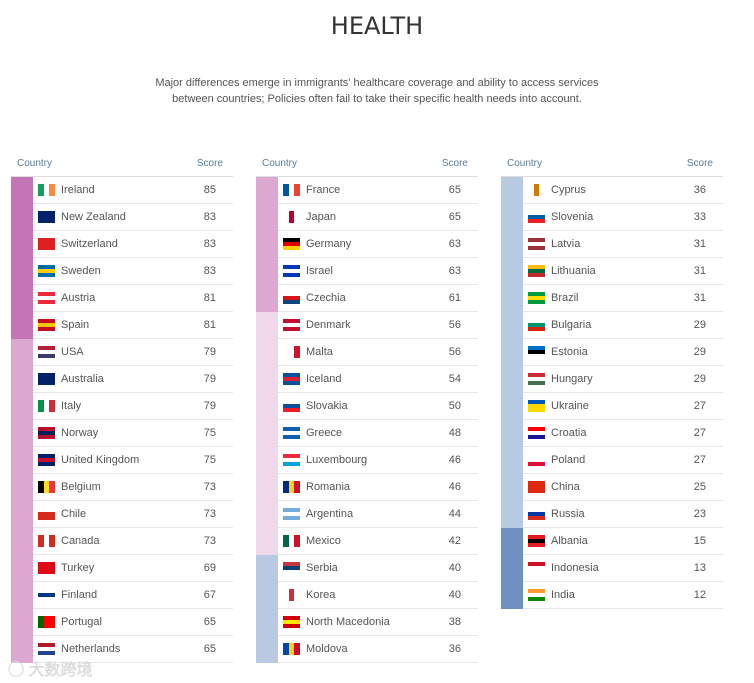 Image resolution: width=754 pixels, height=683 pixels. I want to click on table-row: Italy 79, so click(122, 406).